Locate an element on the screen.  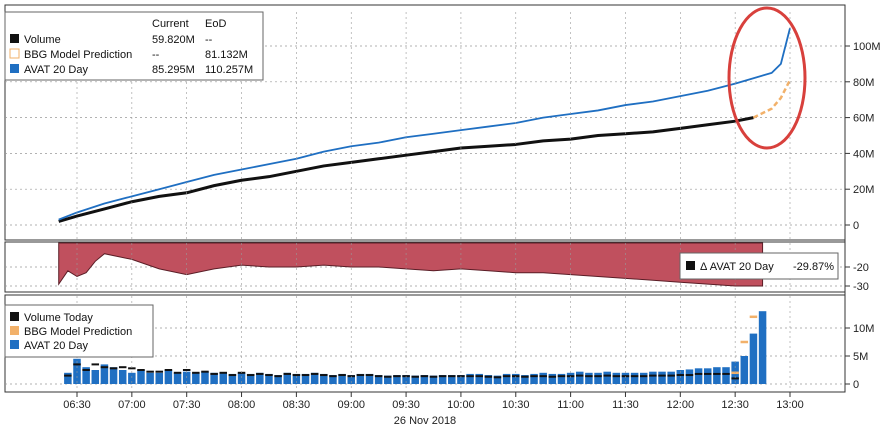
top-tick-label-0: 0 is located at coordinates (856, 226).